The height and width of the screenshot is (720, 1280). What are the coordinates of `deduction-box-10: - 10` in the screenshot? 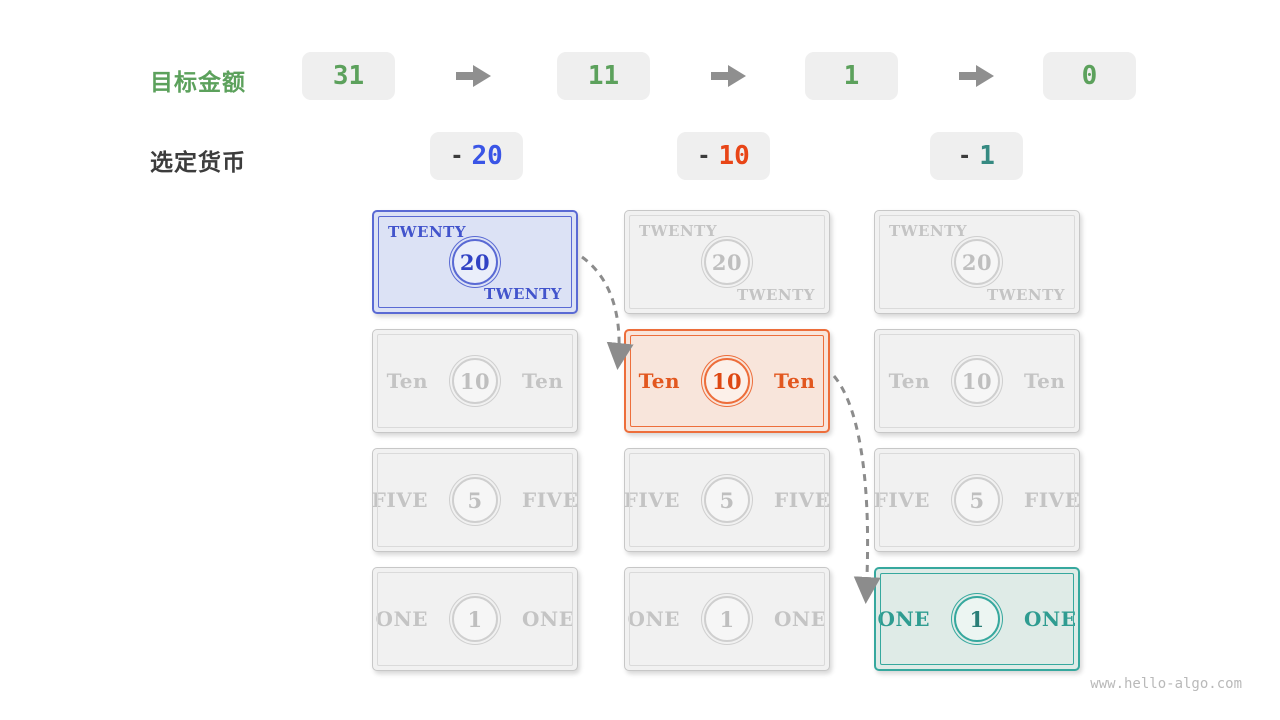 It's located at (723, 156).